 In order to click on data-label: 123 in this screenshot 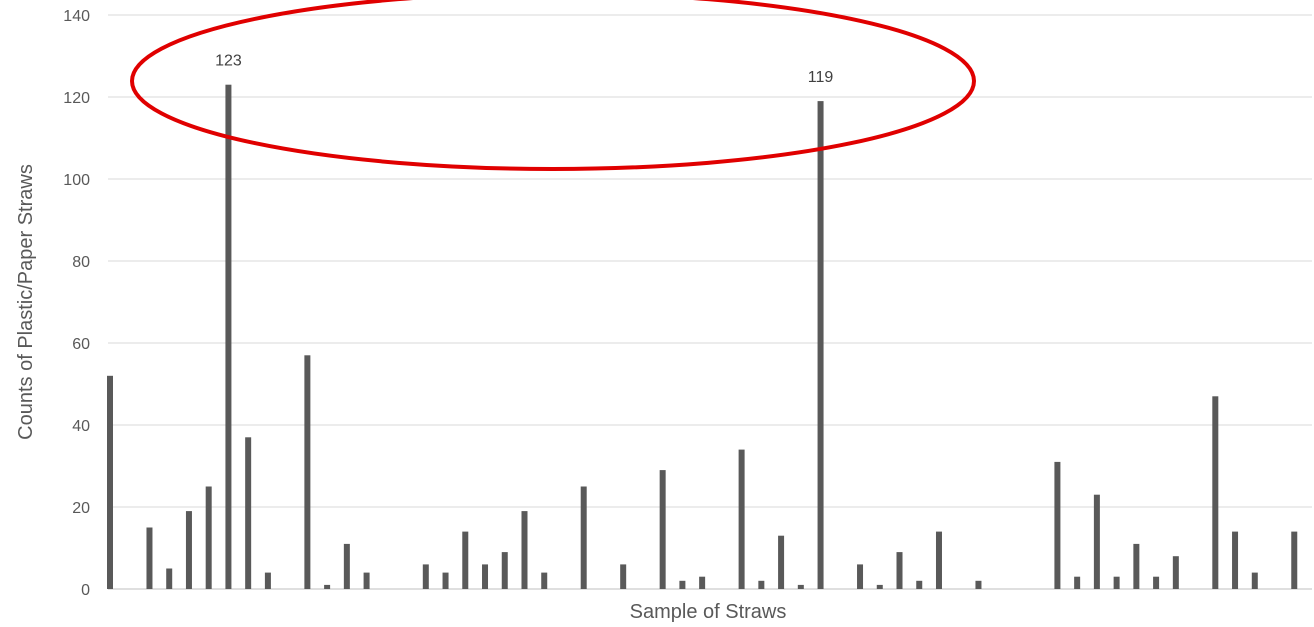, I will do `click(228, 61)`.